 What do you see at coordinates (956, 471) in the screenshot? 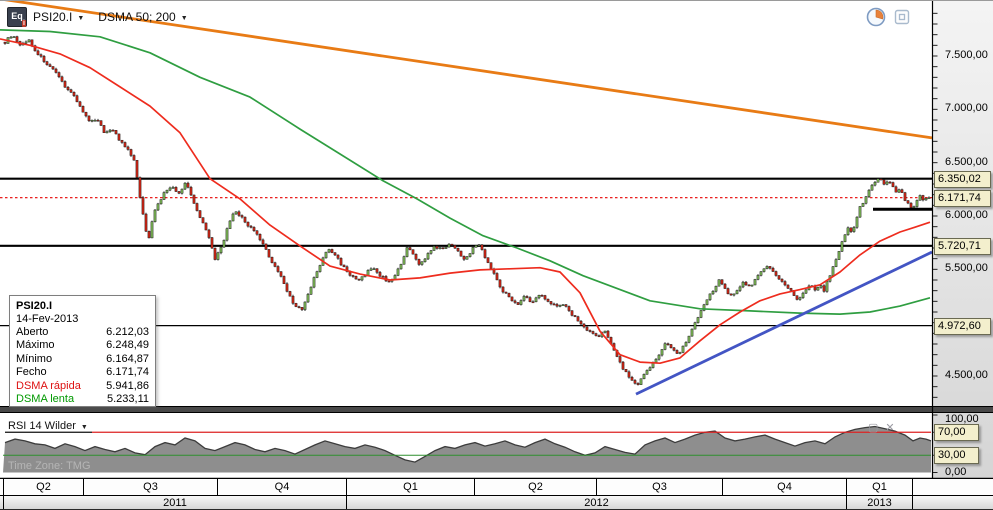
I see `rsi-tick-label: 0,00` at bounding box center [956, 471].